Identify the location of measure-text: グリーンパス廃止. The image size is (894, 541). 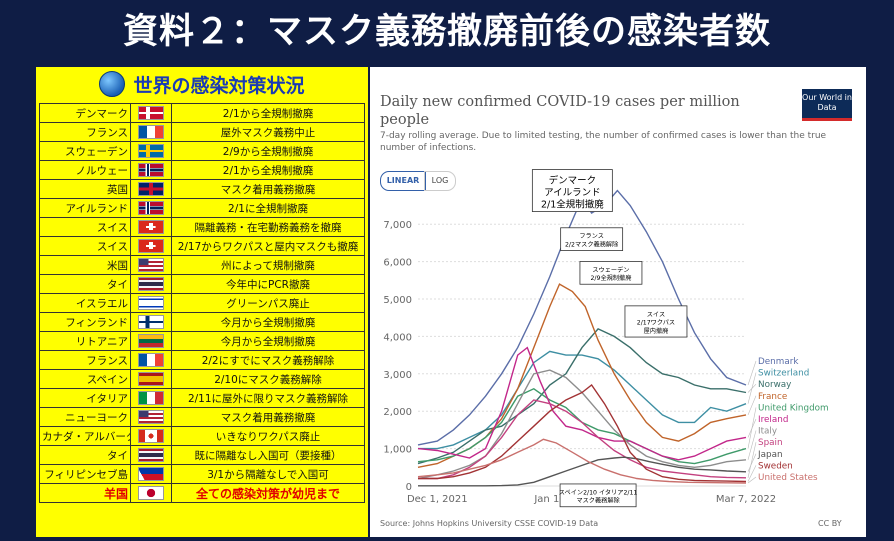
(268, 303).